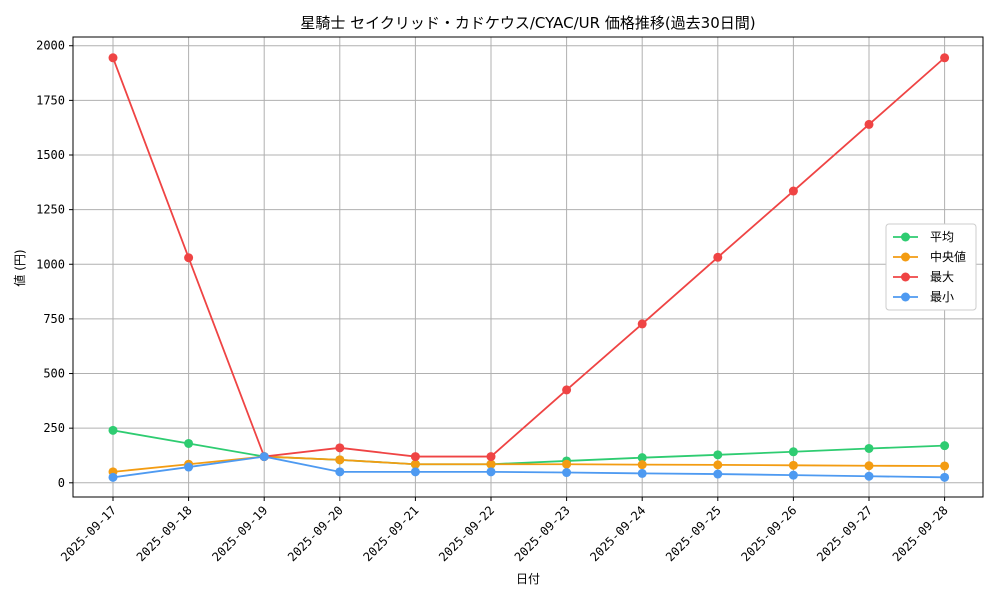  What do you see at coordinates (19, 267) in the screenshot?
I see `y-axis-label: 値 (円)` at bounding box center [19, 267].